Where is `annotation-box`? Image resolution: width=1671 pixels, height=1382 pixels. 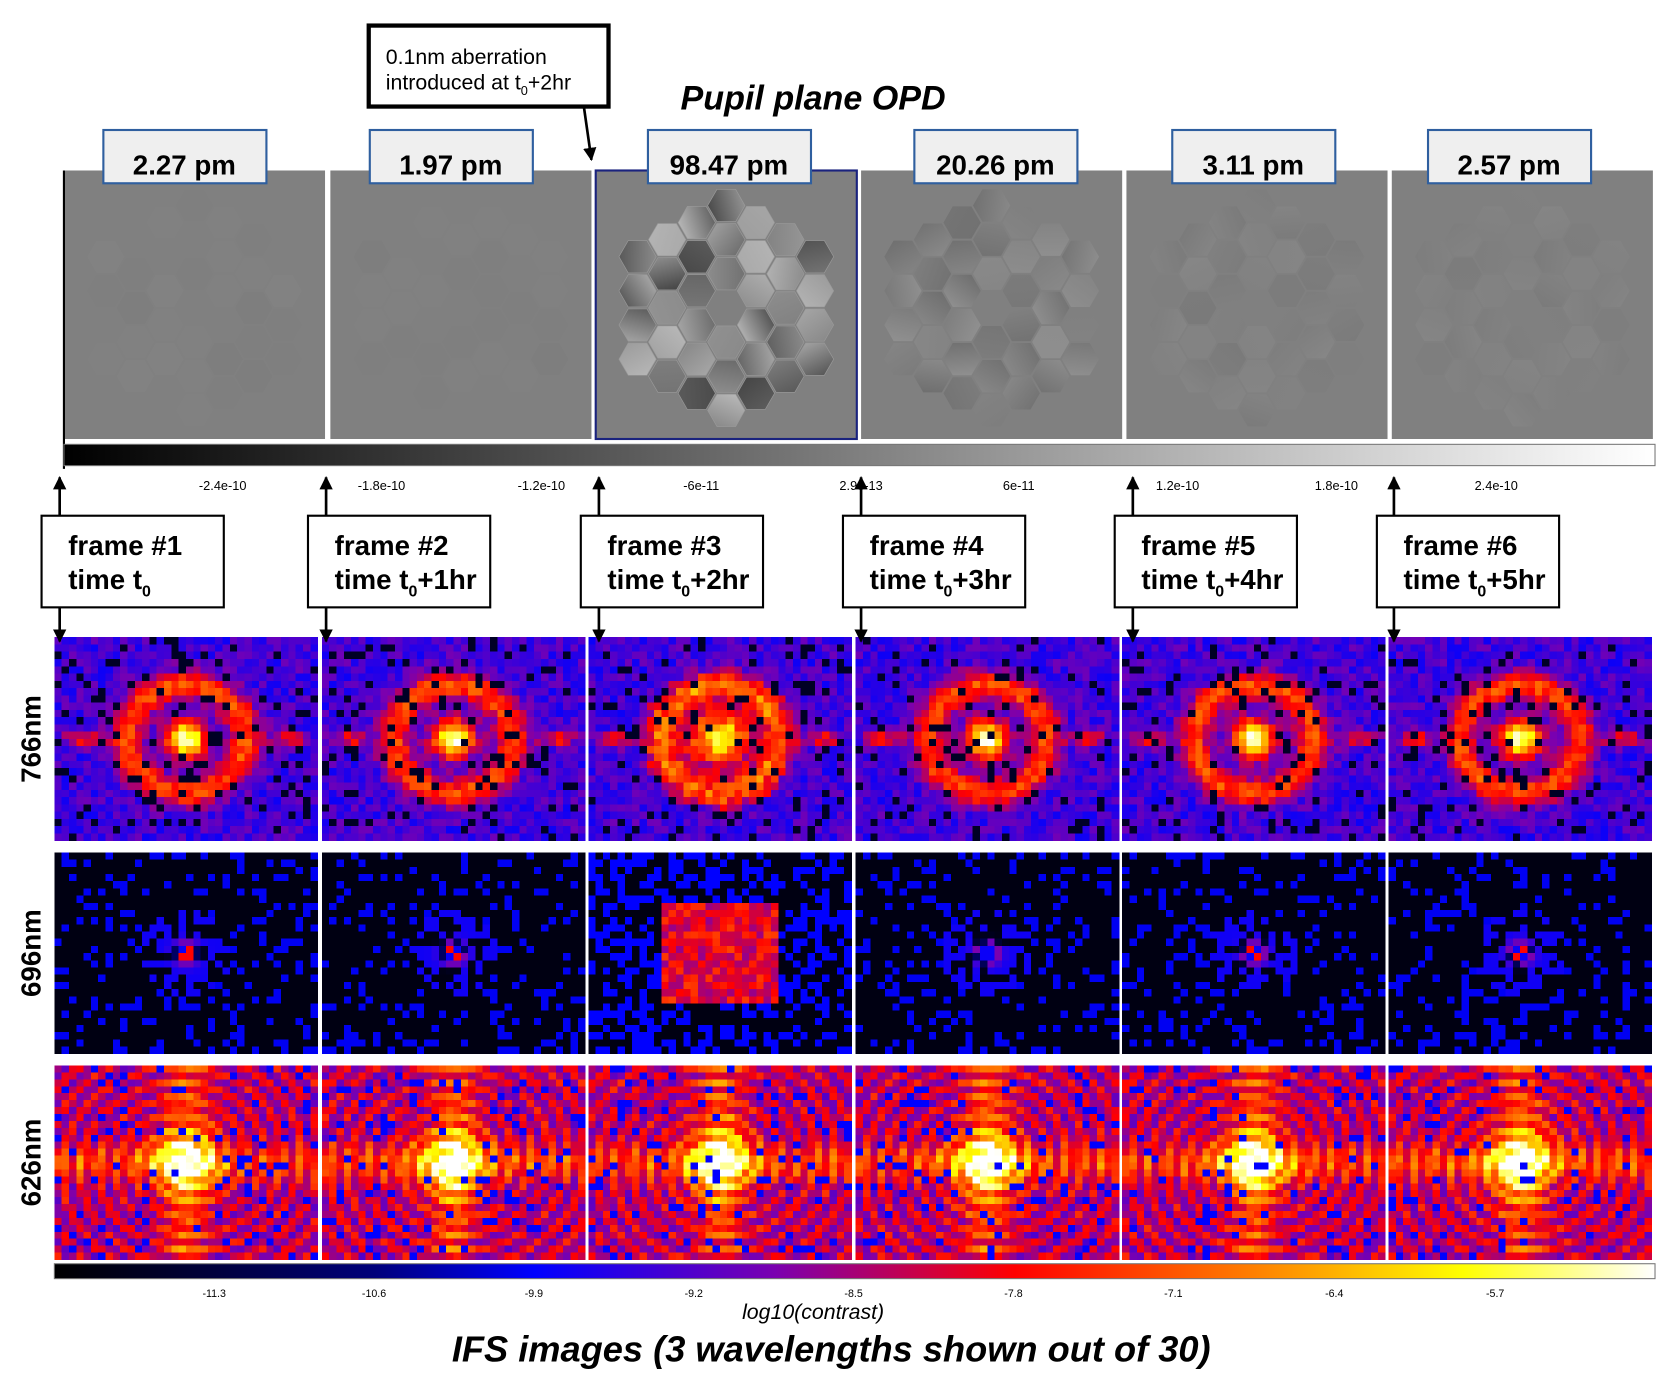
annotation-box is located at coordinates (488, 66).